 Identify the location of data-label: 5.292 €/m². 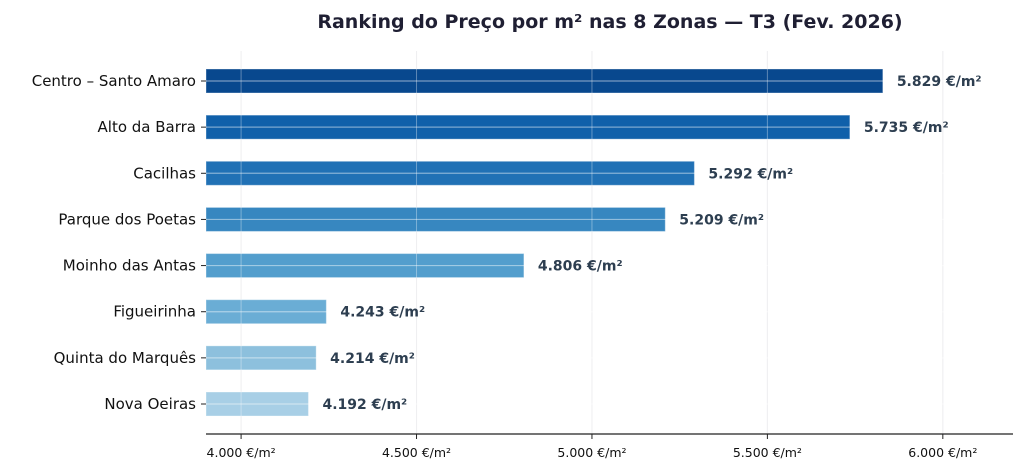
(750, 174).